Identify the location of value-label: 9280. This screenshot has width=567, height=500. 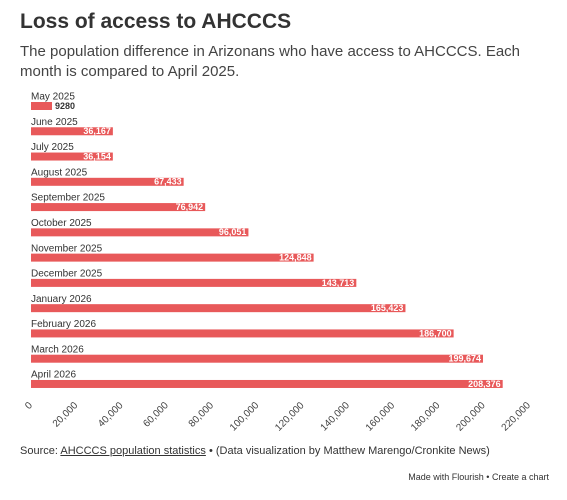
(65, 106).